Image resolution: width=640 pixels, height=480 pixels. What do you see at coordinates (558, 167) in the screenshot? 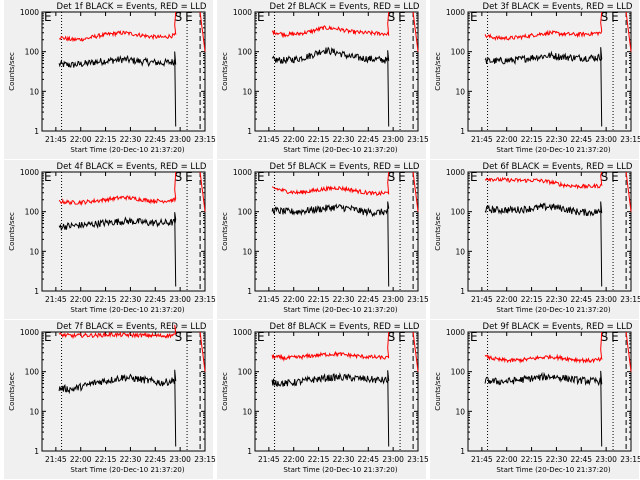
I see `chart-title: Det 6f BLACK = Events, RED = LLD` at bounding box center [558, 167].